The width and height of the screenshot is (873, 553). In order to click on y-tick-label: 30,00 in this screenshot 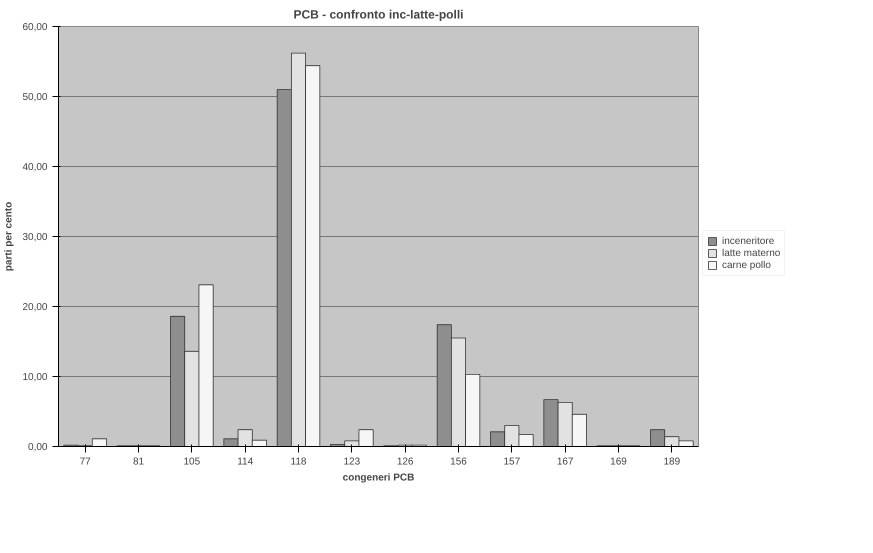, I will do `click(35, 237)`.